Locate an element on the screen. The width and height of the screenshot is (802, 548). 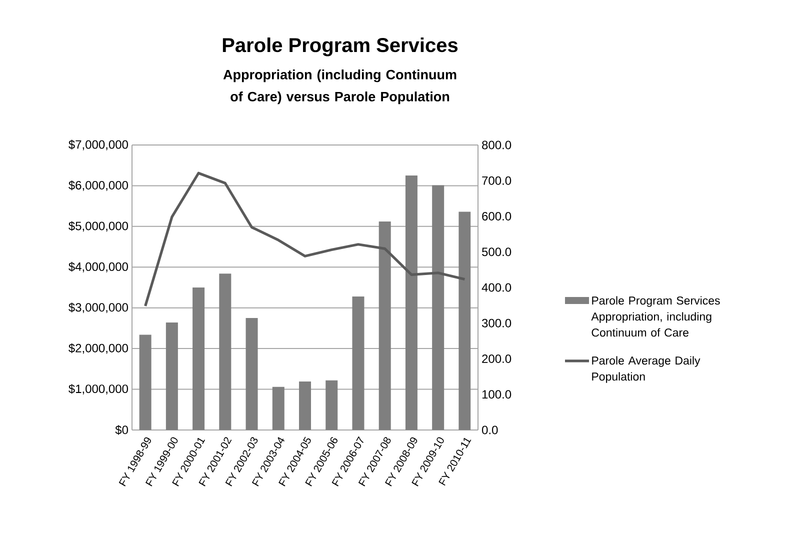
y2-tick-label: 700.0 is located at coordinates (497, 180).